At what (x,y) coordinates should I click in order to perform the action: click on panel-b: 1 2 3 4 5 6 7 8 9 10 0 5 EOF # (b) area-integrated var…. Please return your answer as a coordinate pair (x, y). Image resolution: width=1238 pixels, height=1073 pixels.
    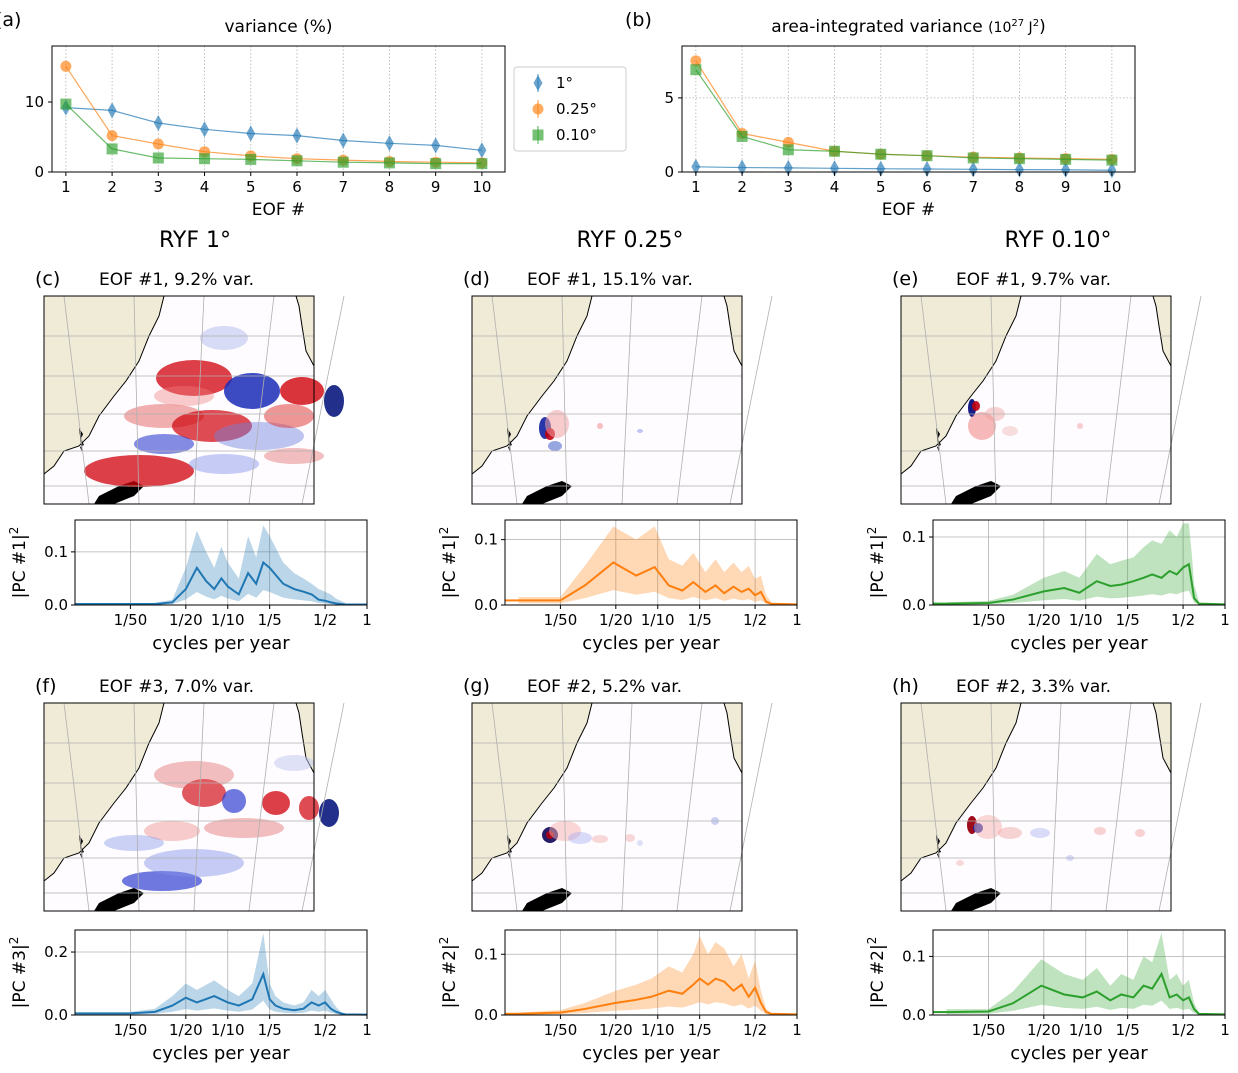
    Looking at the image, I should click on (880, 114).